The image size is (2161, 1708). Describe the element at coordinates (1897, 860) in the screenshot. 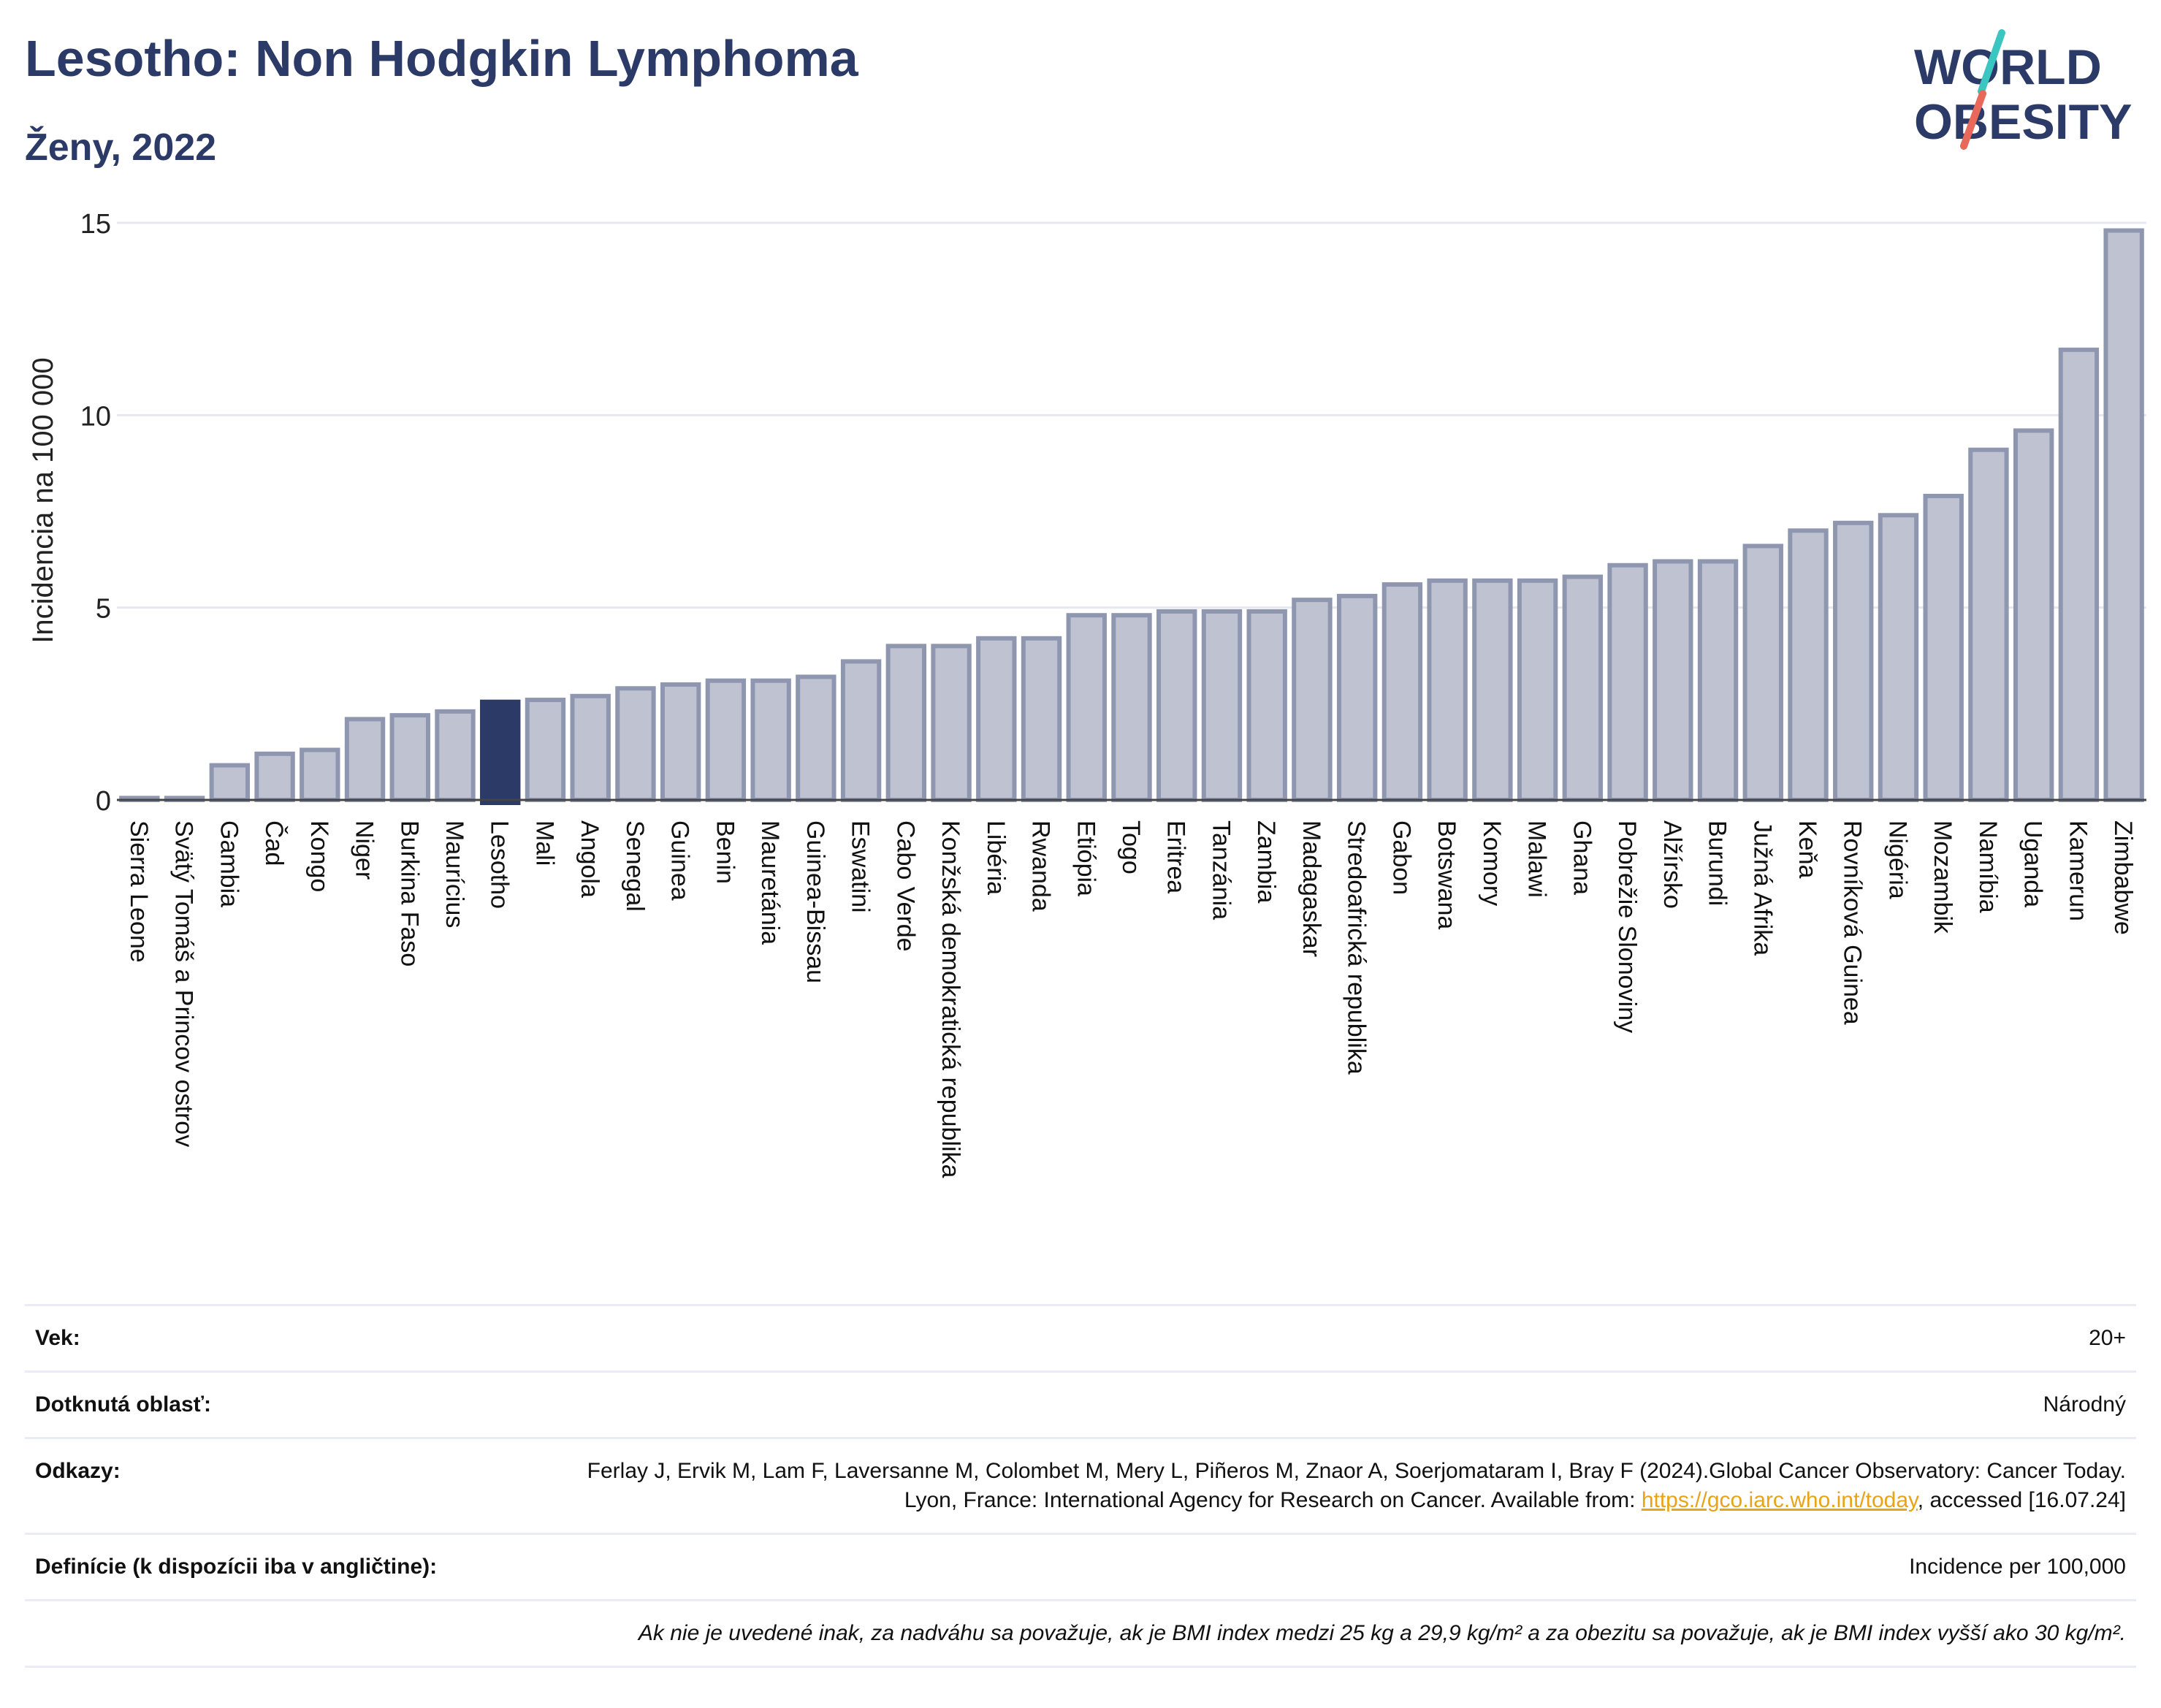

I see `x-tick-label: Nigéria` at that location.